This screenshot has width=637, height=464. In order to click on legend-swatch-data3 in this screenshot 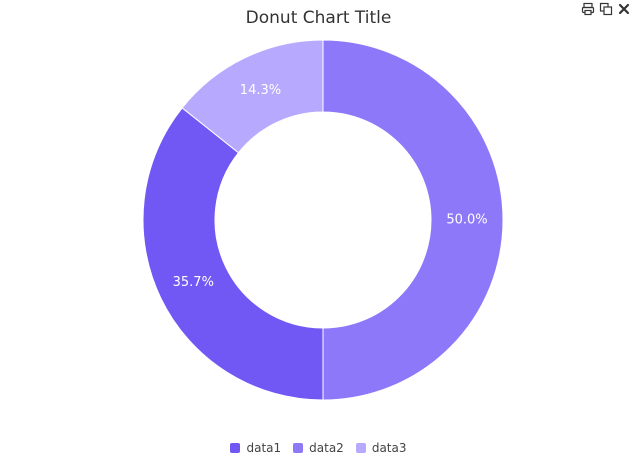, I will do `click(360, 448)`.